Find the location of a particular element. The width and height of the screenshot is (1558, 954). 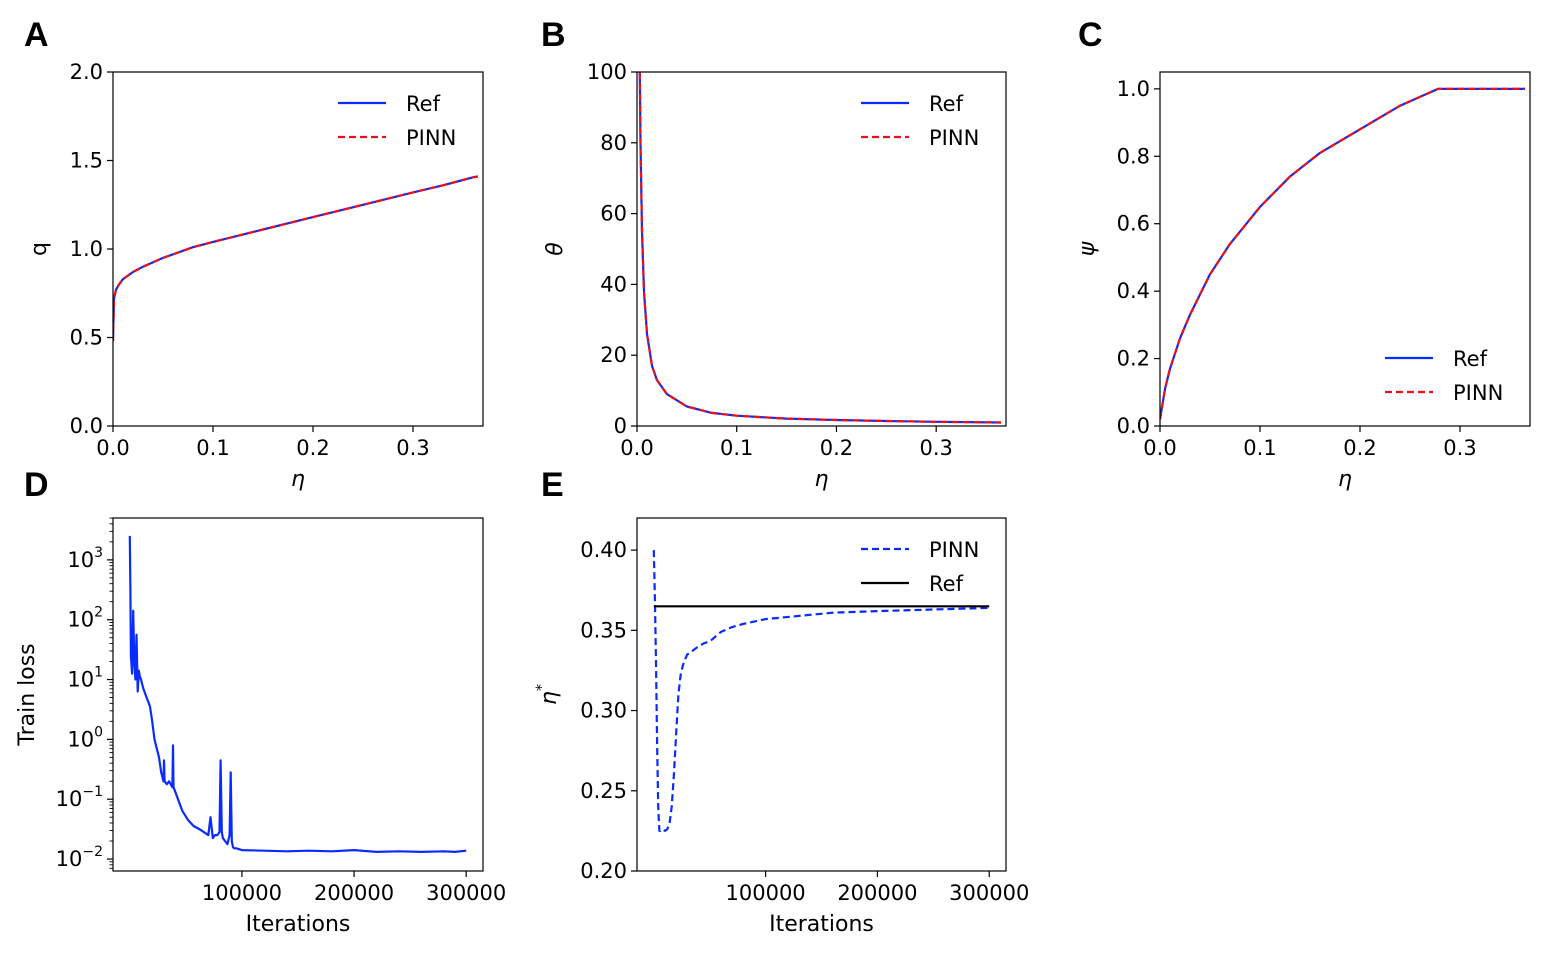

y-tick-label: 1.5 is located at coordinates (86, 161).